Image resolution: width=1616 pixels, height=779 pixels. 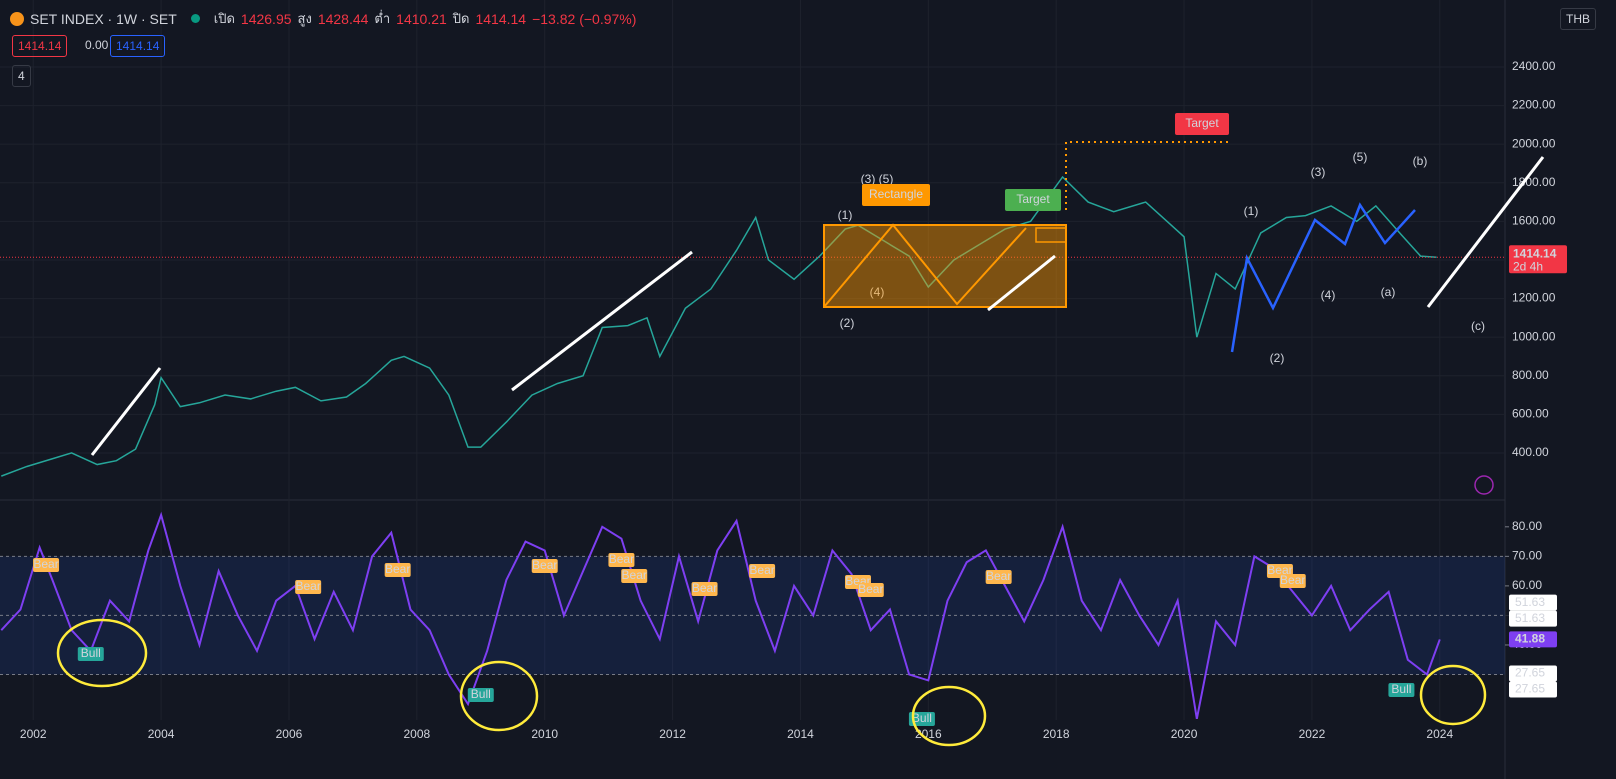 I want to click on y-tick-label: 400.00, so click(x=1530, y=452).